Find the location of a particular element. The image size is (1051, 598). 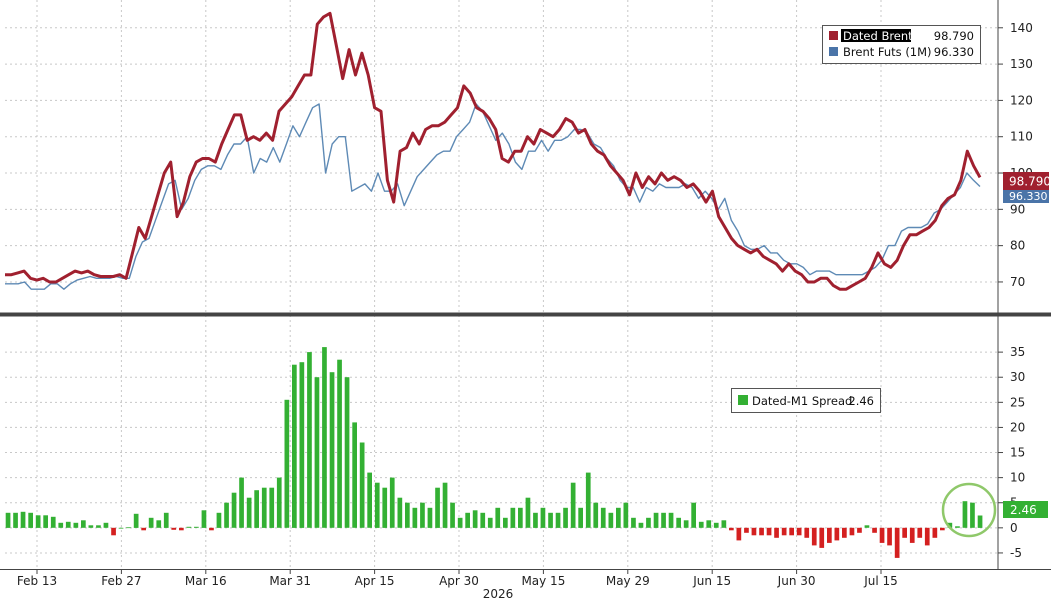

legend-value-spread: 2.46 is located at coordinates (861, 401).